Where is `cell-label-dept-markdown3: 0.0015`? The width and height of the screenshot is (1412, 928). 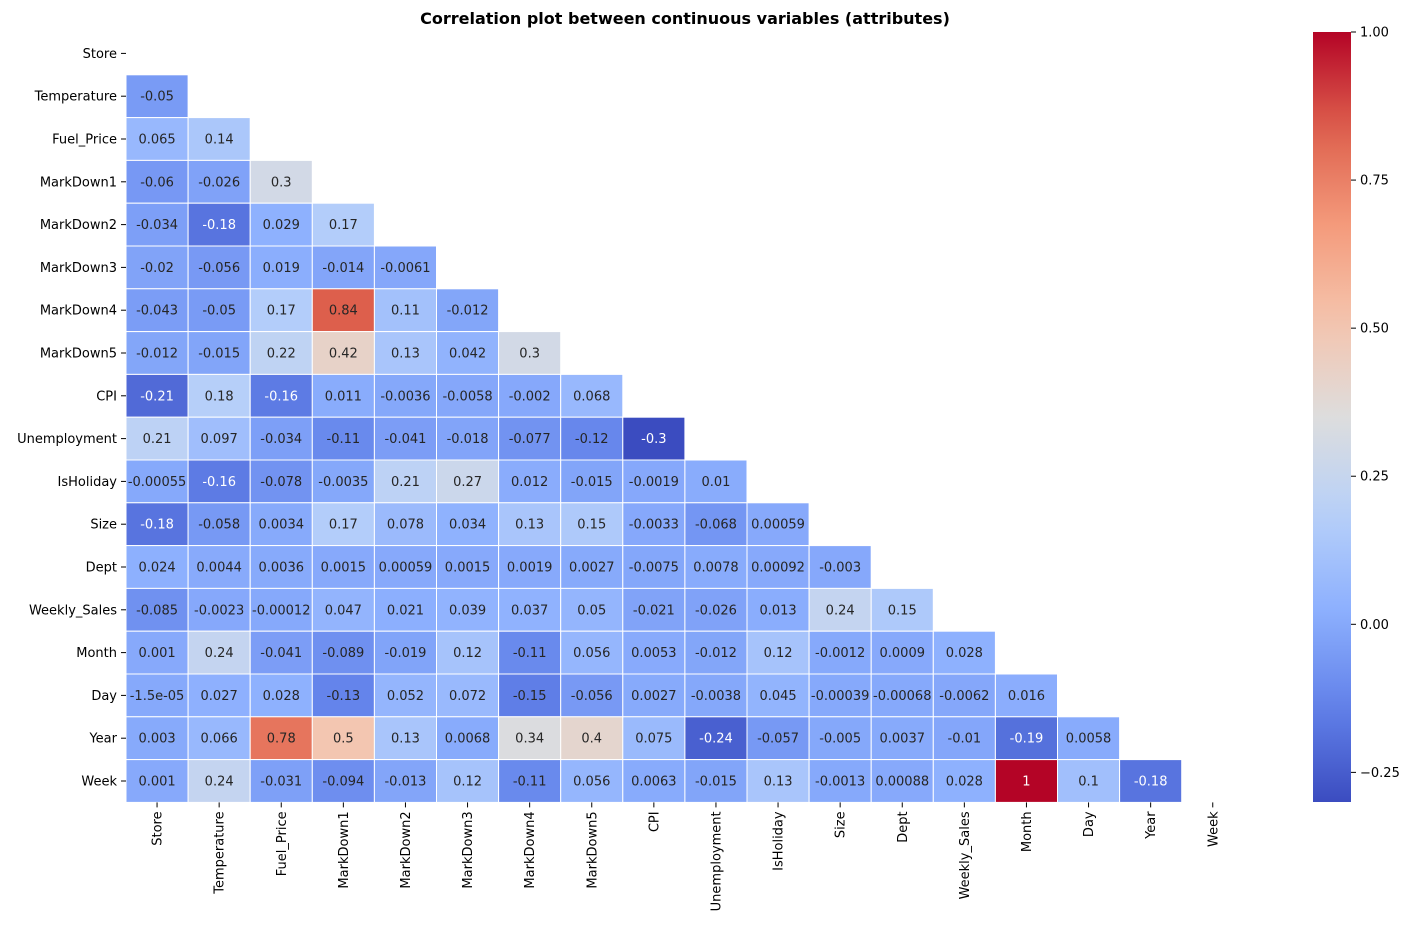 cell-label-dept-markdown3: 0.0015 is located at coordinates (468, 568).